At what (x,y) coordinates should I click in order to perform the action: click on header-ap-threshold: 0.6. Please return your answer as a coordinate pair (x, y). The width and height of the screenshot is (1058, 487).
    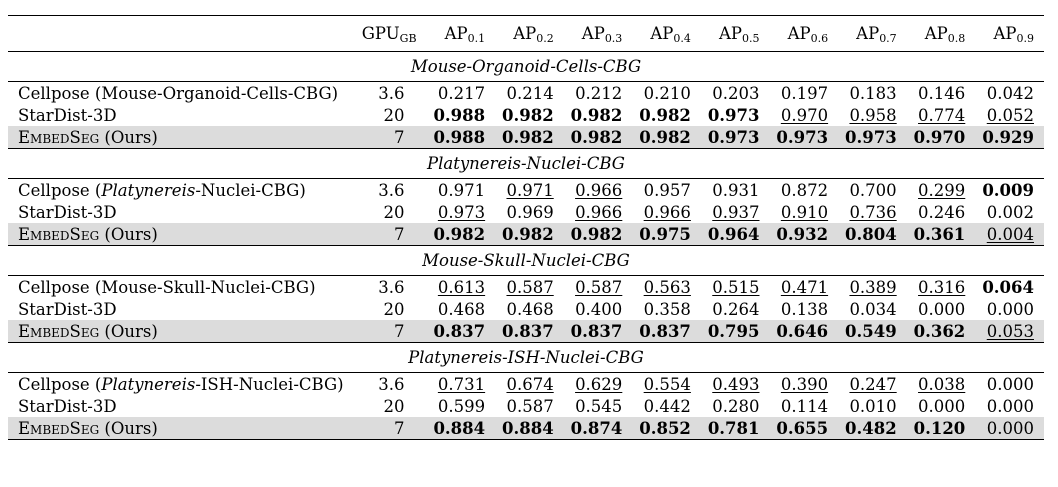
    Looking at the image, I should click on (819, 38).